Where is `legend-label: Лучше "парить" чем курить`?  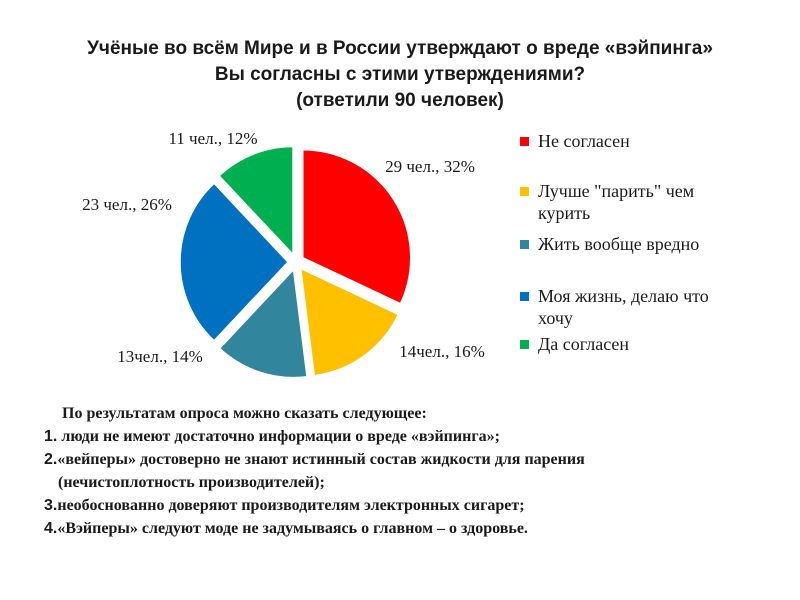 legend-label: Лучше "парить" чем курить is located at coordinates (616, 202).